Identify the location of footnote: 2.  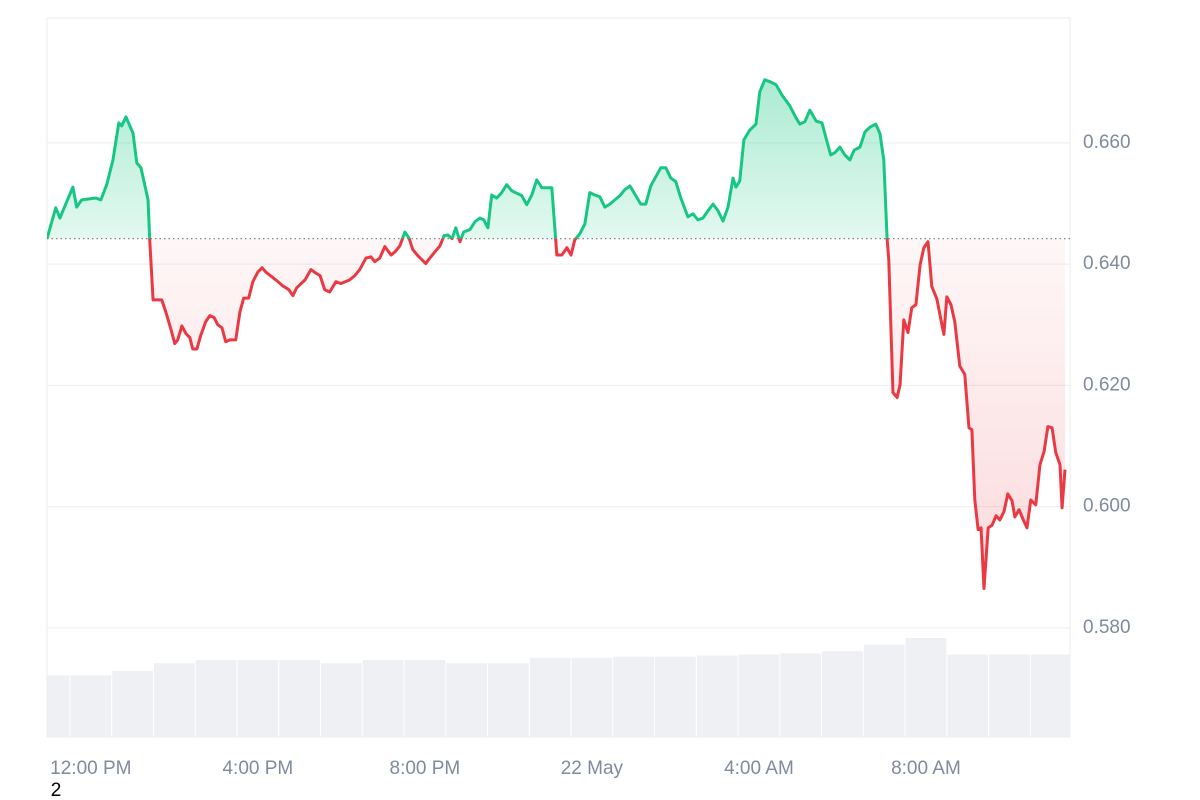
(56, 790).